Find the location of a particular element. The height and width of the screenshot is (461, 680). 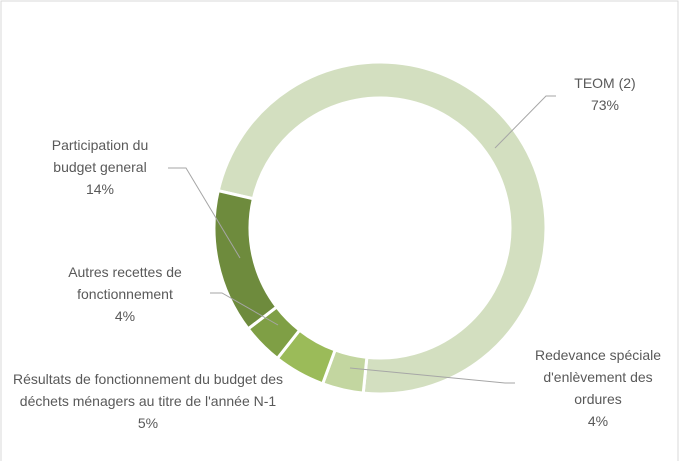

value-label: 73% is located at coordinates (605, 105).